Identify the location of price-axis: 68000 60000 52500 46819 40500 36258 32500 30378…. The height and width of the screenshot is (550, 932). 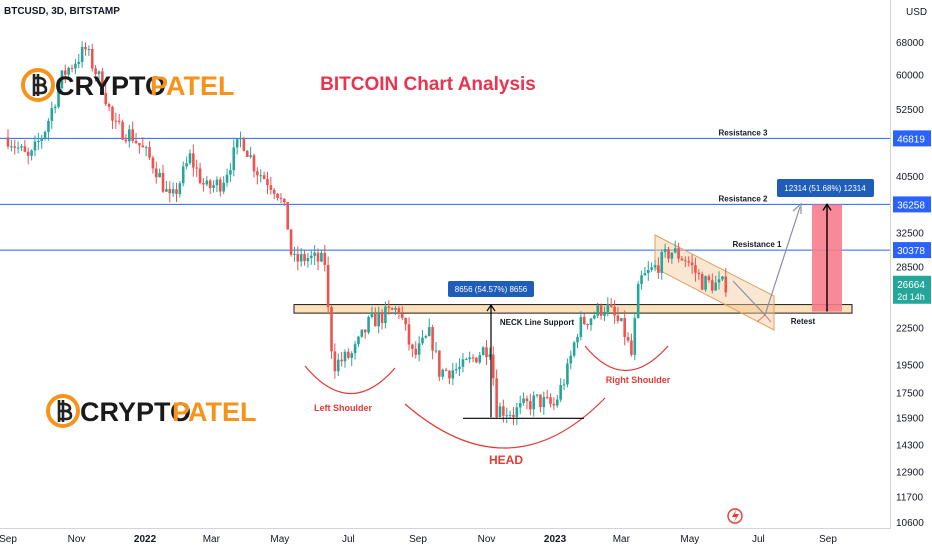
(912, 283).